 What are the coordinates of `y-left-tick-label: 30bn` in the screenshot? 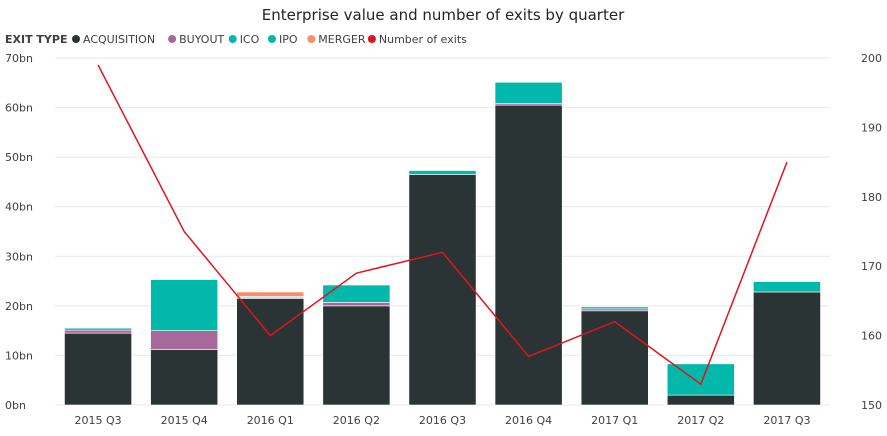 It's located at (19, 256).